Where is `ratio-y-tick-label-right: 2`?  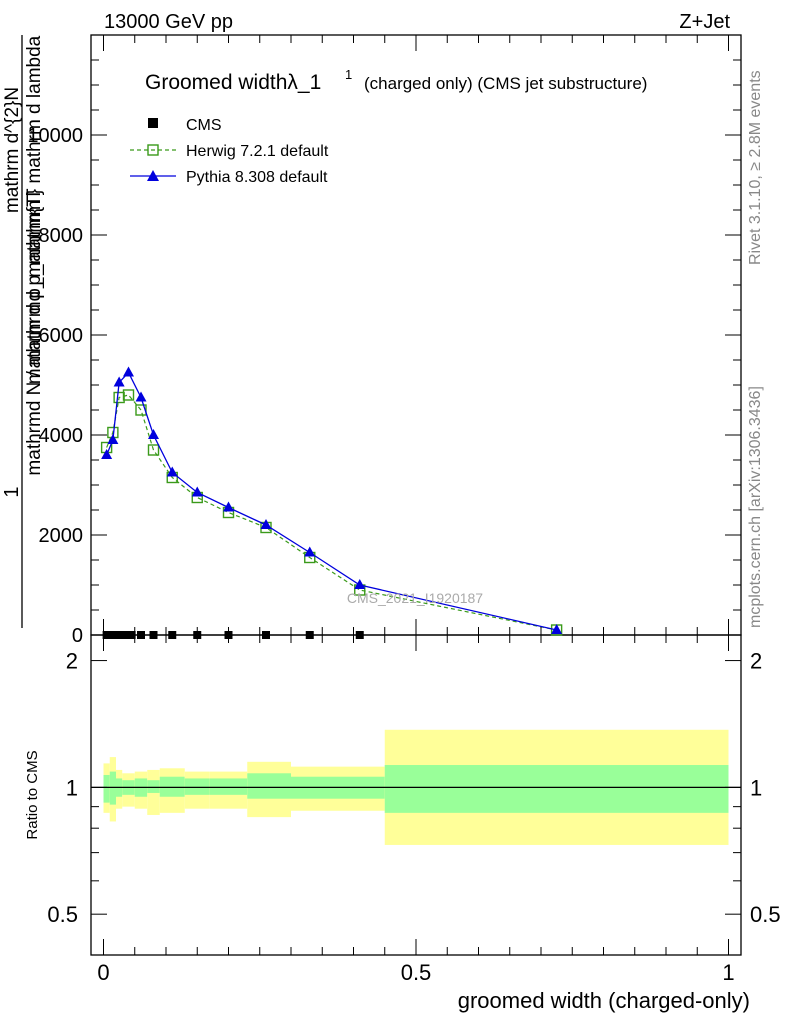
ratio-y-tick-label-right: 2 is located at coordinates (756, 661).